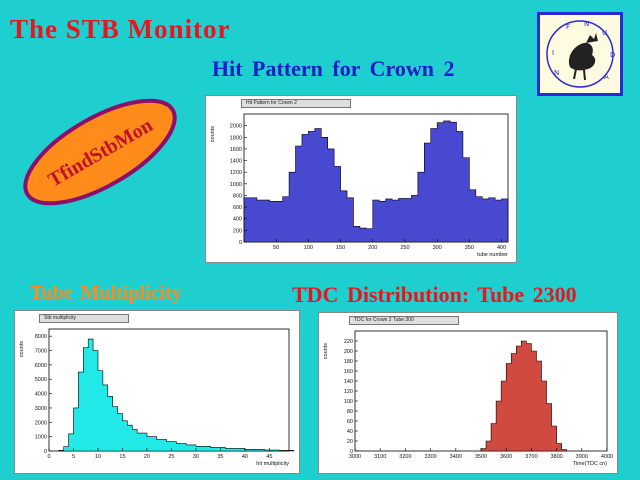  What do you see at coordinates (531, 457) in the screenshot?
I see `x-tick-label: 3700` at bounding box center [531, 457].